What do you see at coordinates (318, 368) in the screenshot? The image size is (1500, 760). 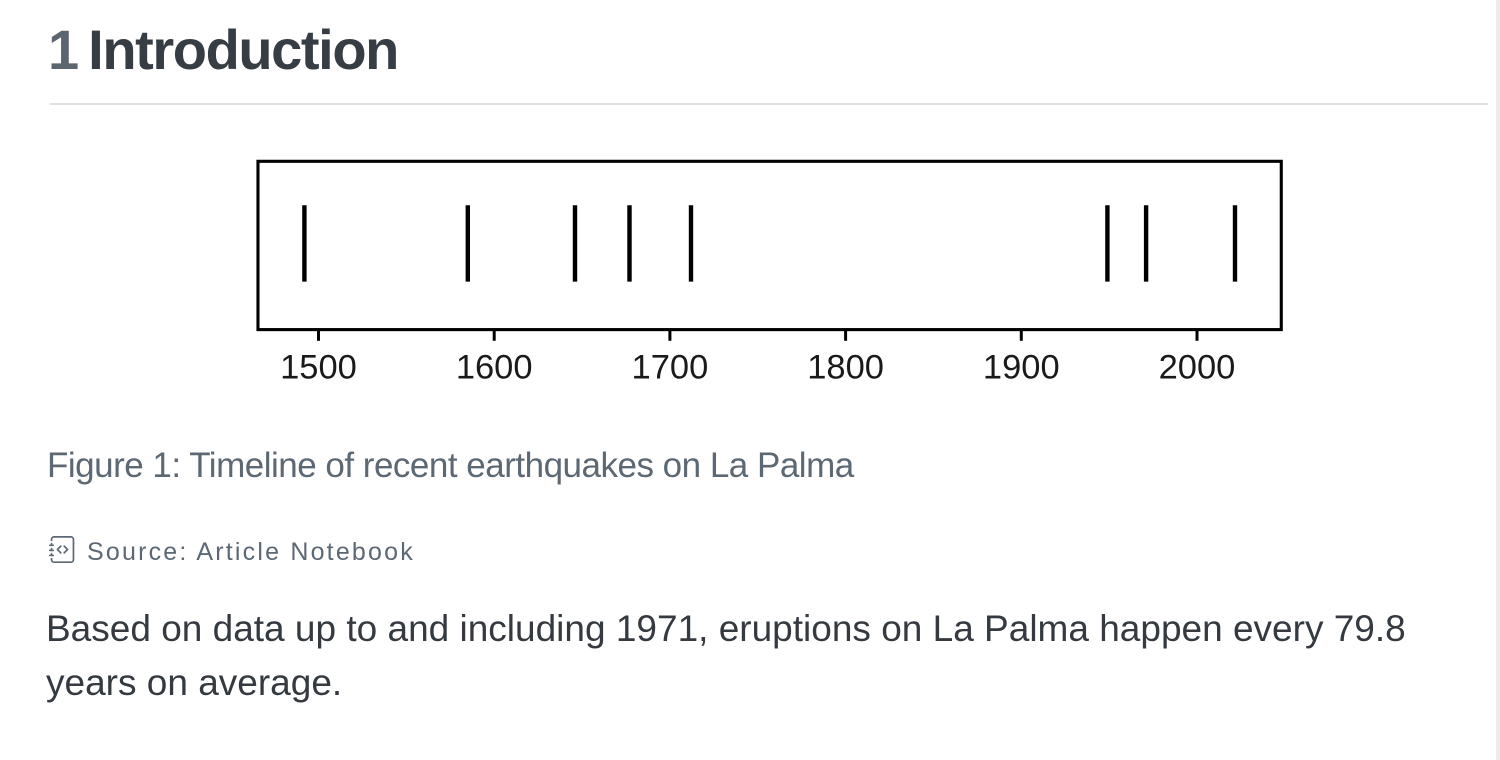 I see `svg-text: 1500` at bounding box center [318, 368].